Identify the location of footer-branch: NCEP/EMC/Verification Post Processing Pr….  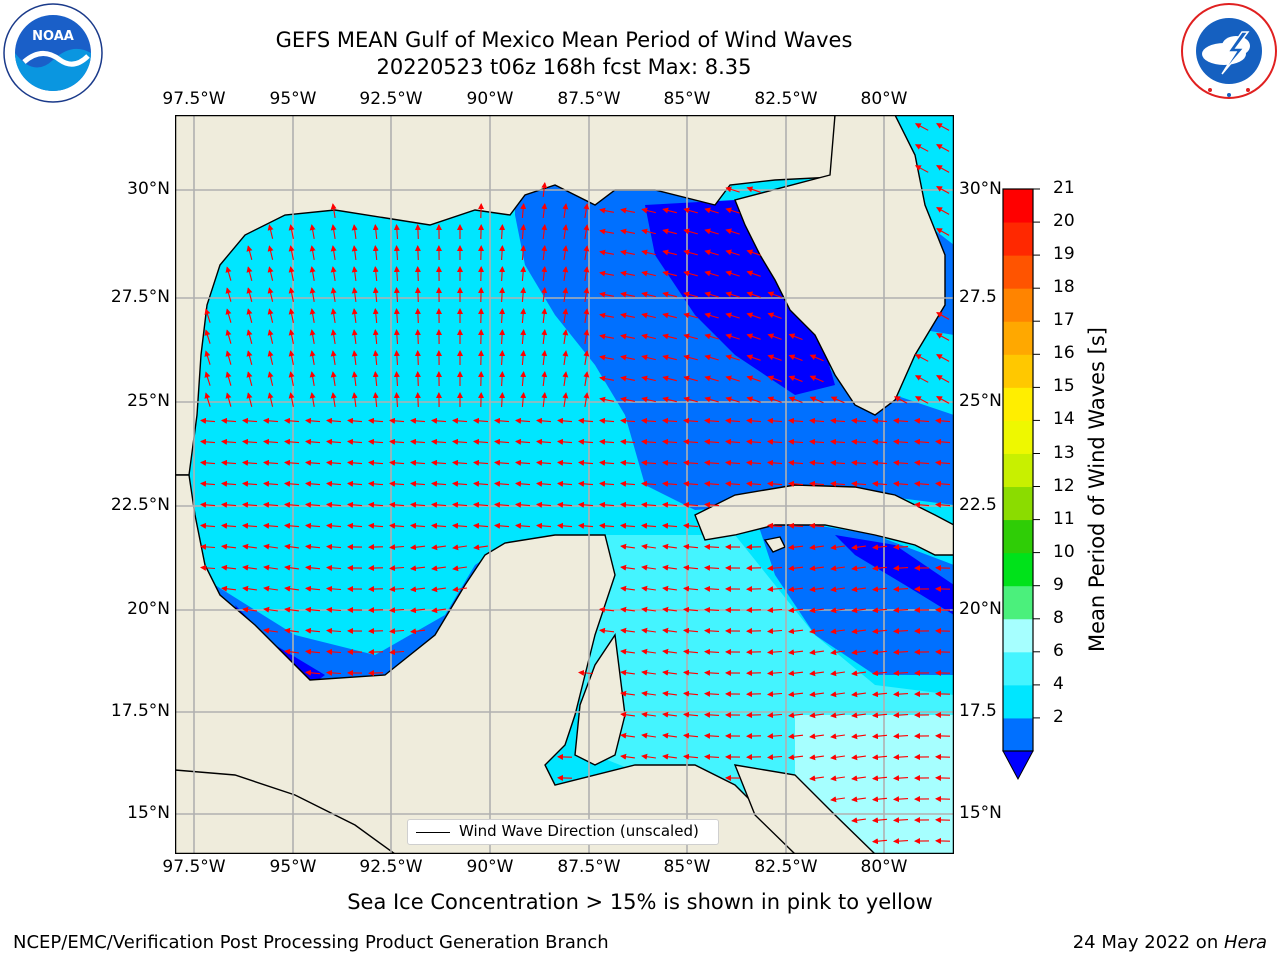
(311, 942).